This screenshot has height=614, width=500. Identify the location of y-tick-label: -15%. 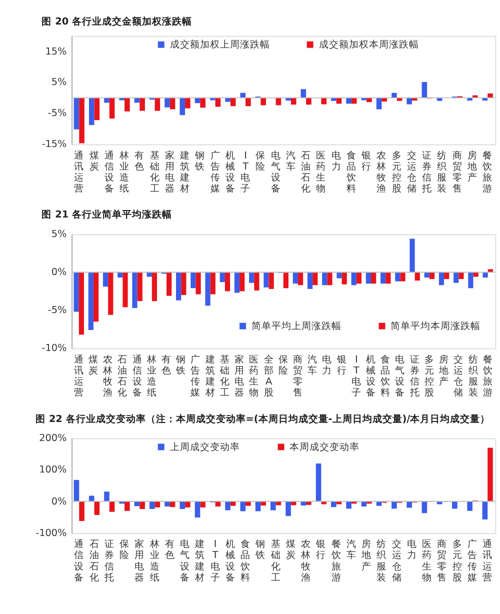
(54, 144).